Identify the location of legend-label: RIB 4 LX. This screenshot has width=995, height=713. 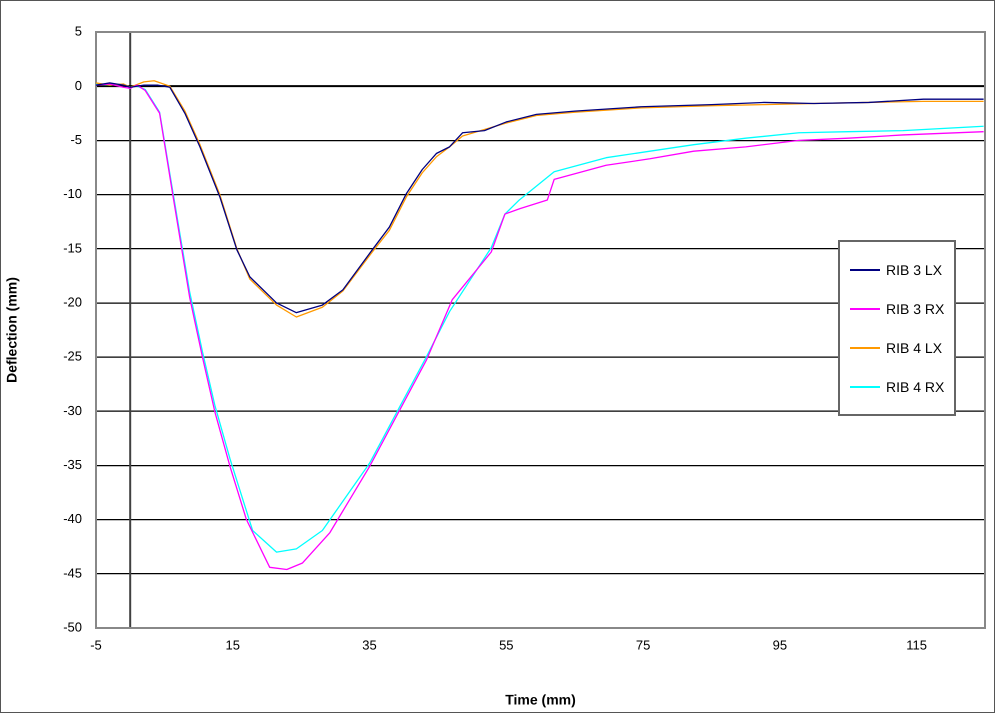
(914, 348).